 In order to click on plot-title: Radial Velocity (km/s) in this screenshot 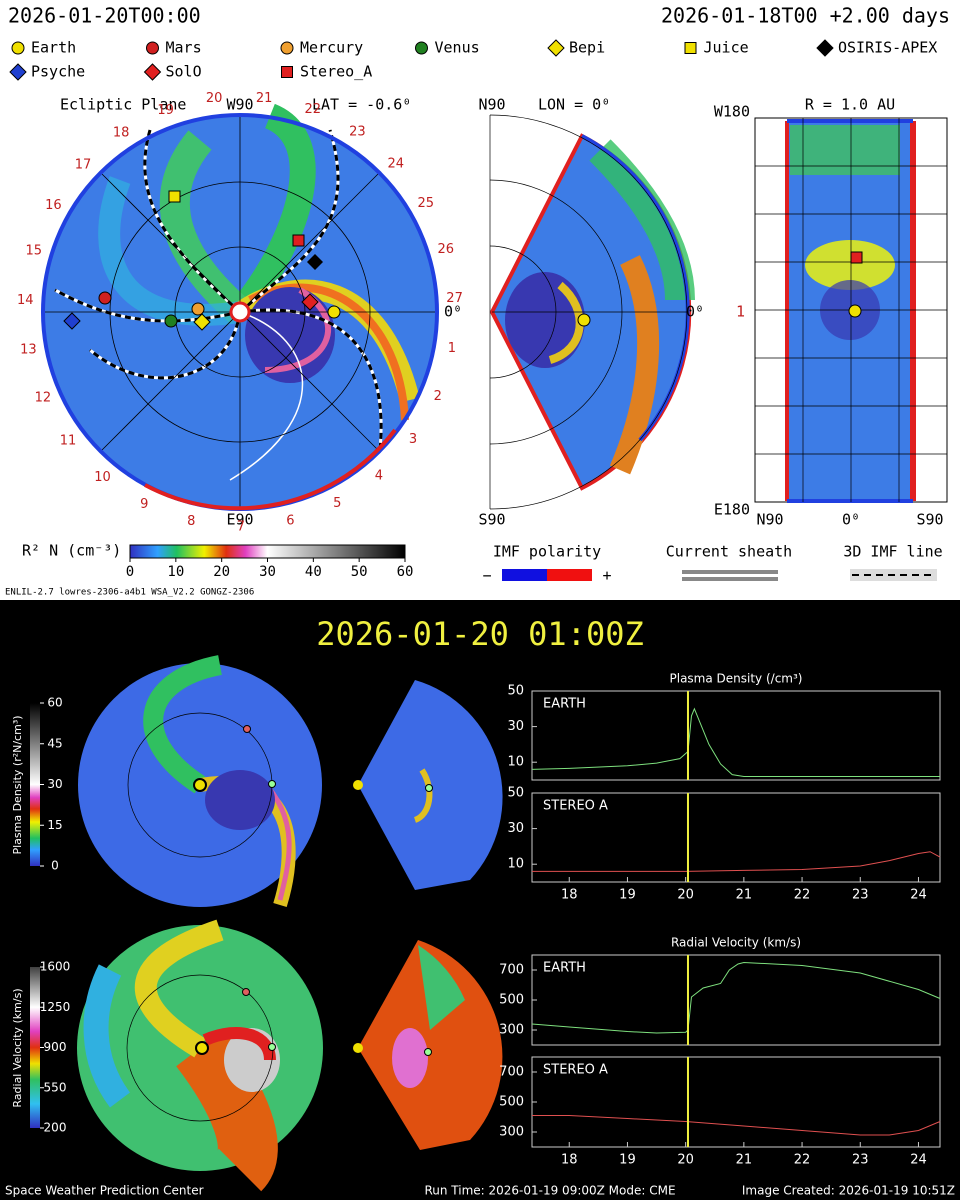, I will do `click(736, 943)`.